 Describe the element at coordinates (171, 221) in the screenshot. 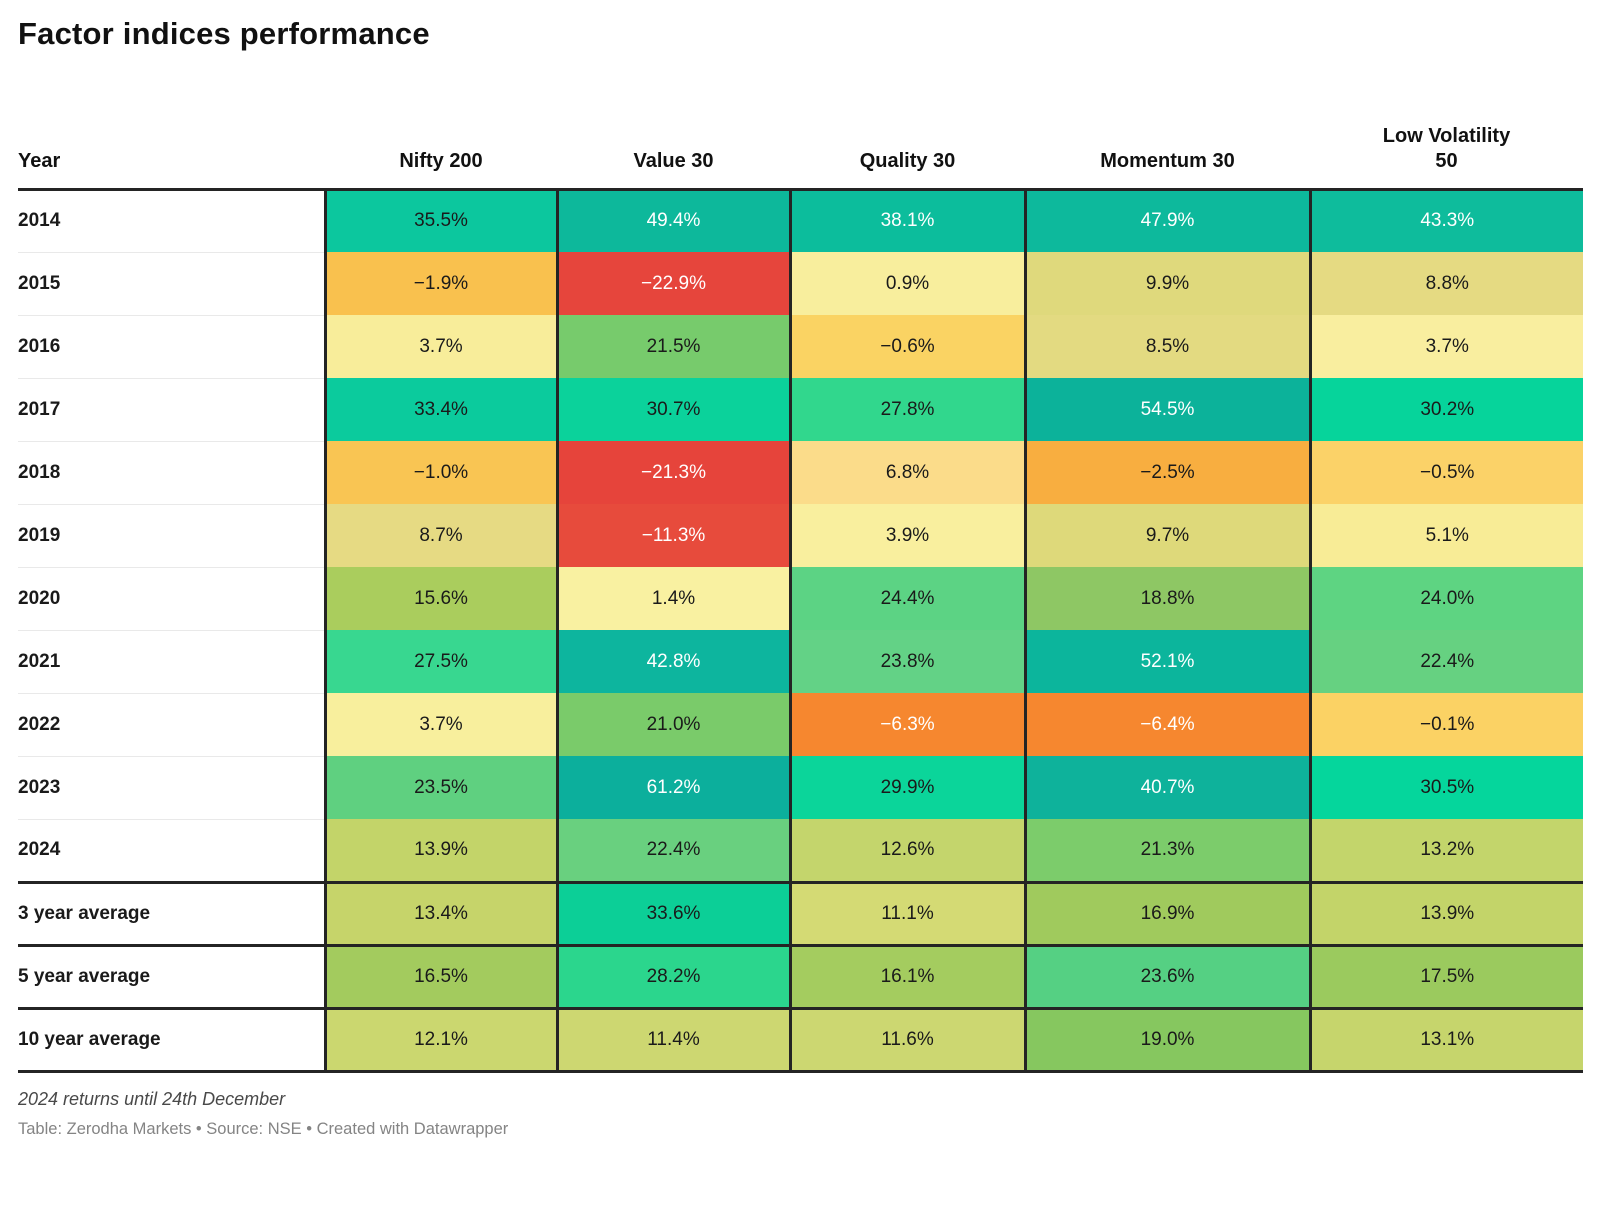

I see `row-label: 2014` at that location.